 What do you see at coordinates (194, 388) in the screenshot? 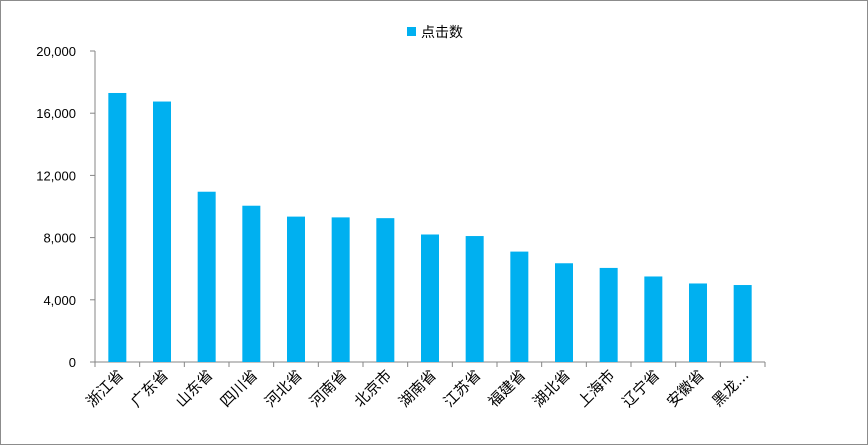
I see `x-tick-label: 山东省` at bounding box center [194, 388].